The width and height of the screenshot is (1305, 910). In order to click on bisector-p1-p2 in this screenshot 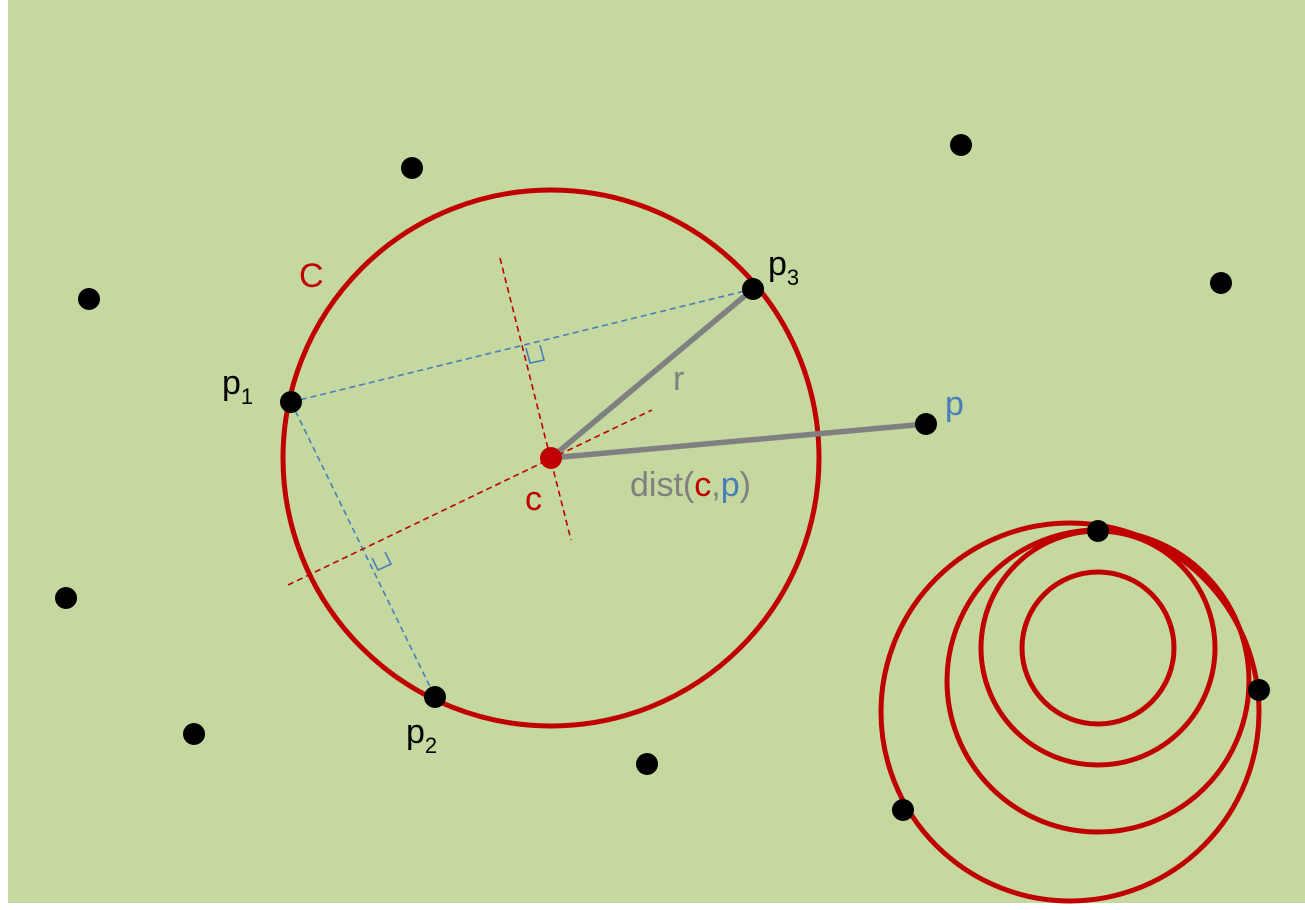, I will do `click(470, 497)`.